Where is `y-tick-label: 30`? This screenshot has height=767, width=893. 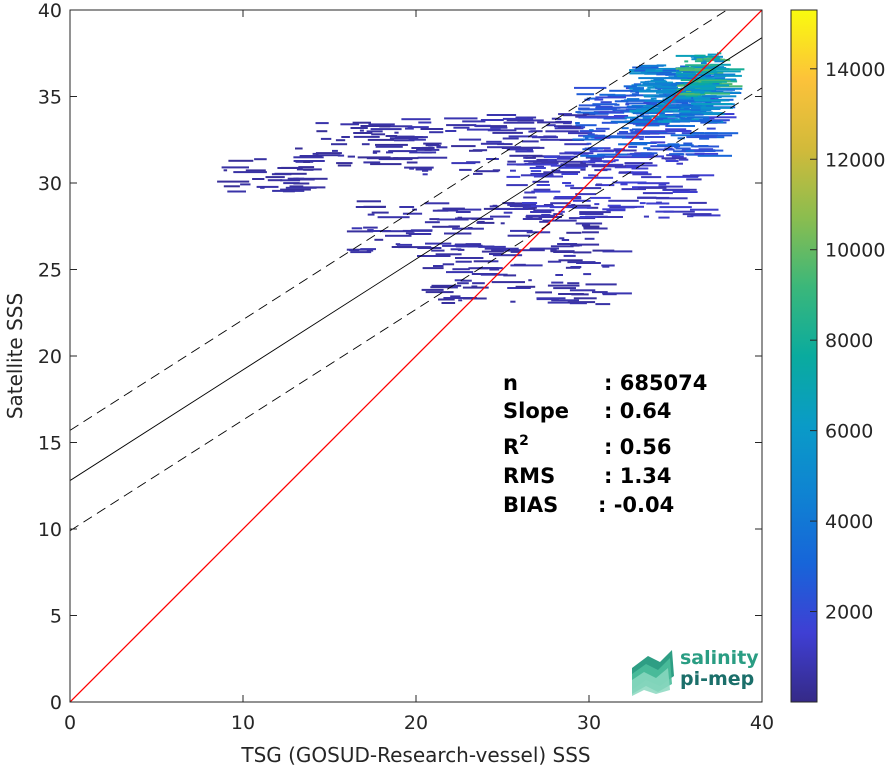
y-tick-label: 30 is located at coordinates (50, 184).